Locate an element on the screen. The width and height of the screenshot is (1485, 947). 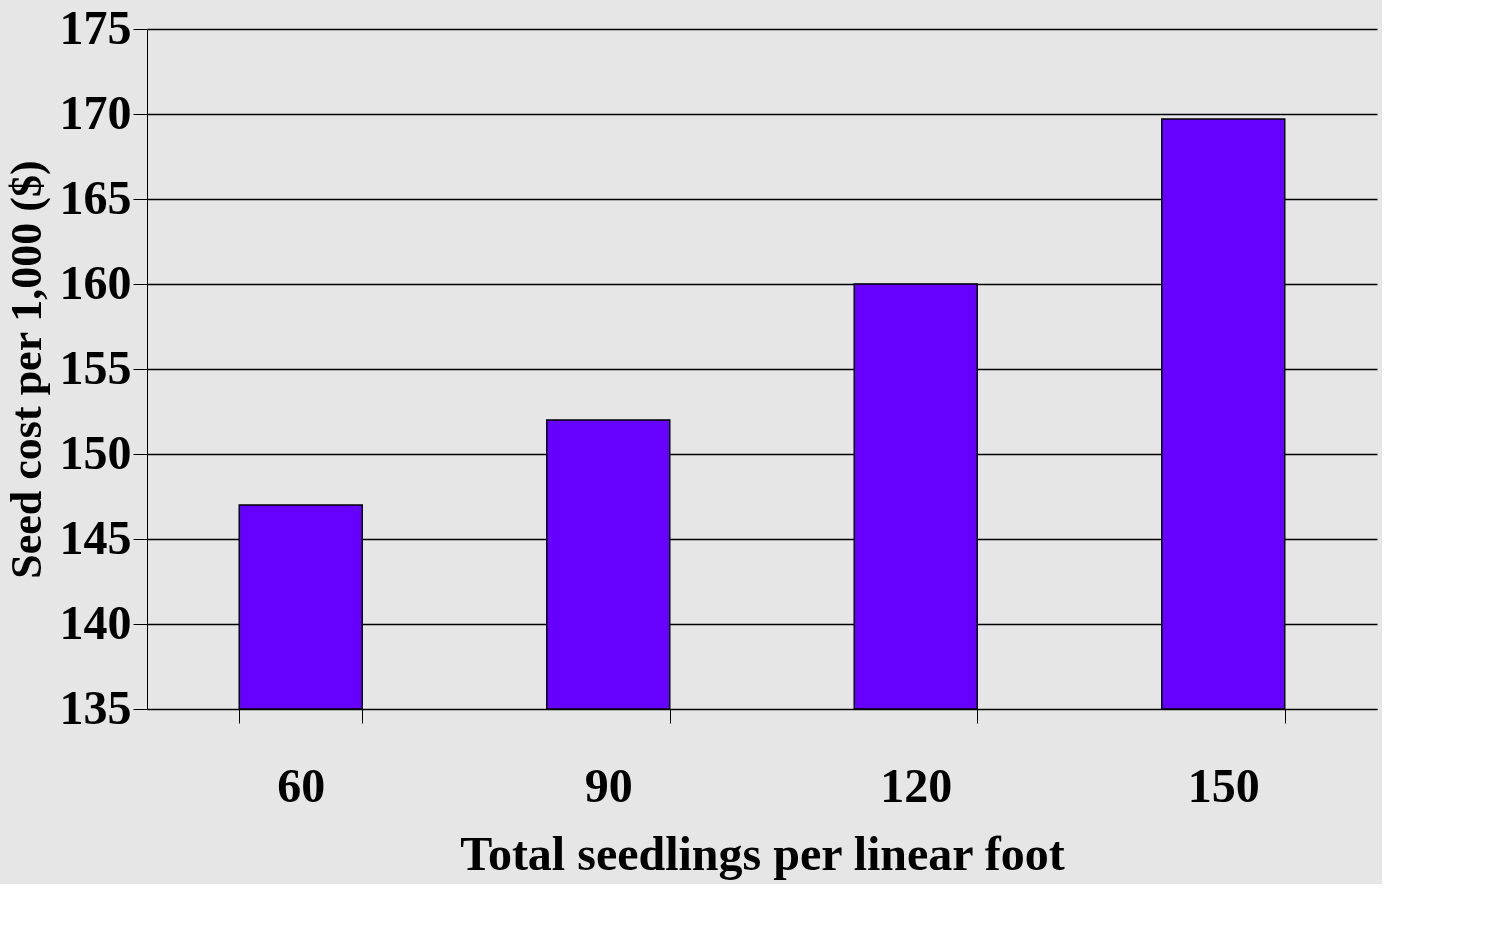
y-tick-label: 135 is located at coordinates (95, 707).